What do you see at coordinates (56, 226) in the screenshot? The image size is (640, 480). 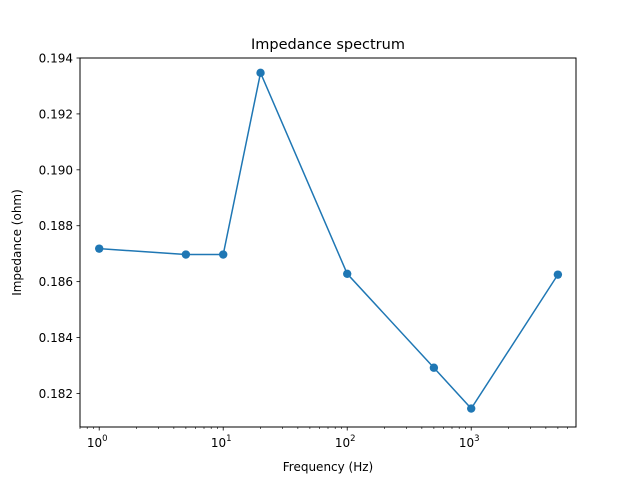 I see `y-tick-label: 0.188` at bounding box center [56, 226].